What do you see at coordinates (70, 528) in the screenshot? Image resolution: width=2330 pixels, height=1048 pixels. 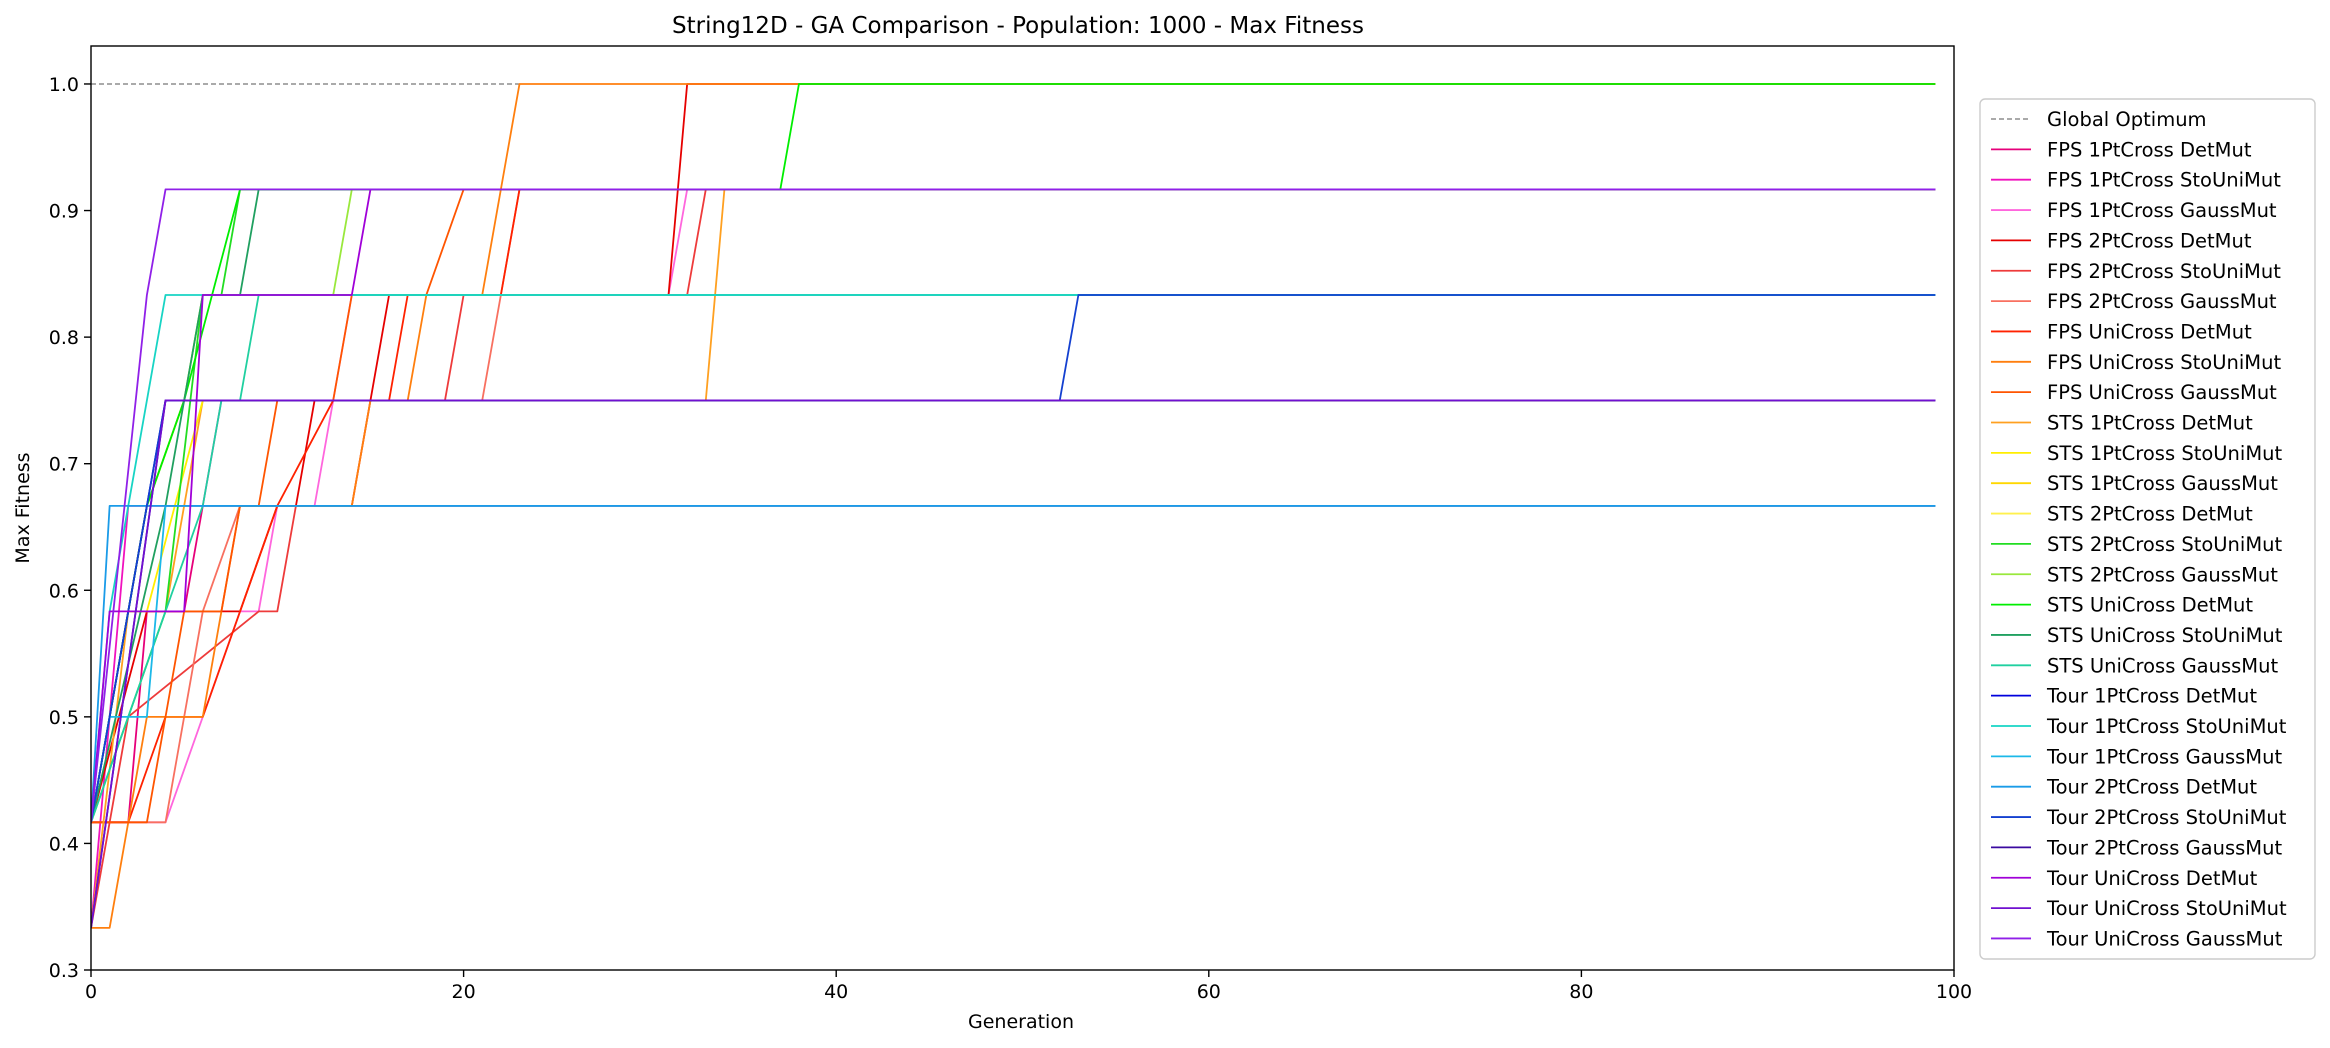 I see `y-axis: 0.3 0.4 0.5 0.6 0.7 0.8 0.9 1.0` at bounding box center [70, 528].